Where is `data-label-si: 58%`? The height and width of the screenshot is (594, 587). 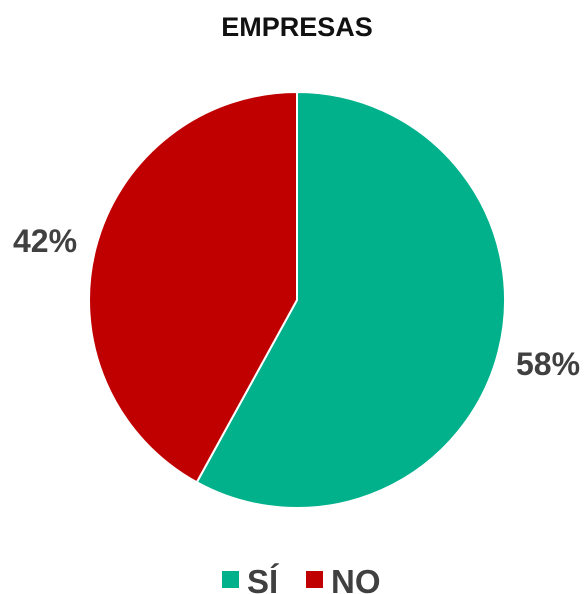
data-label-si: 58% is located at coordinates (548, 364).